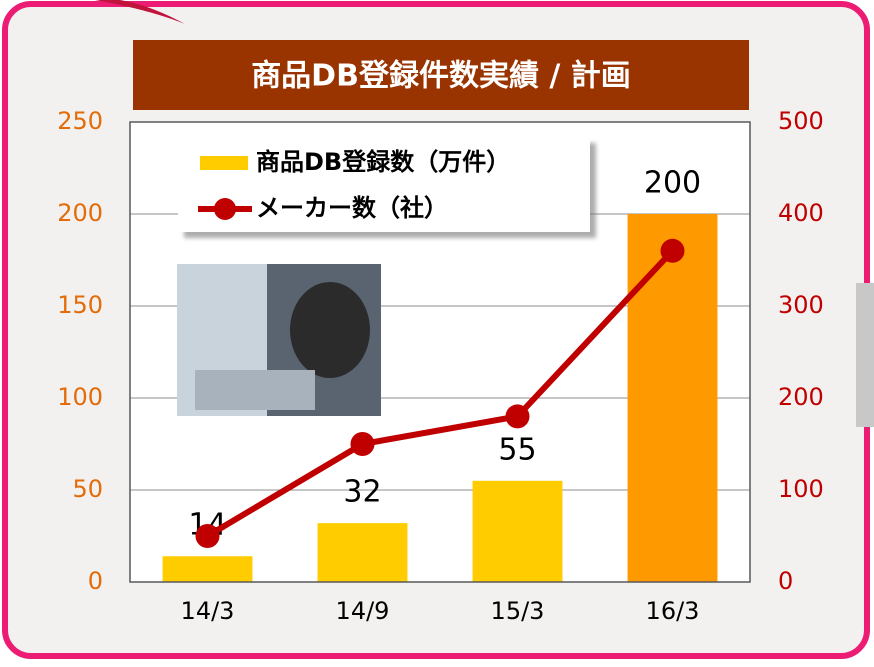 The image size is (874, 667). I want to click on y2-tick-label: 0, so click(785, 581).